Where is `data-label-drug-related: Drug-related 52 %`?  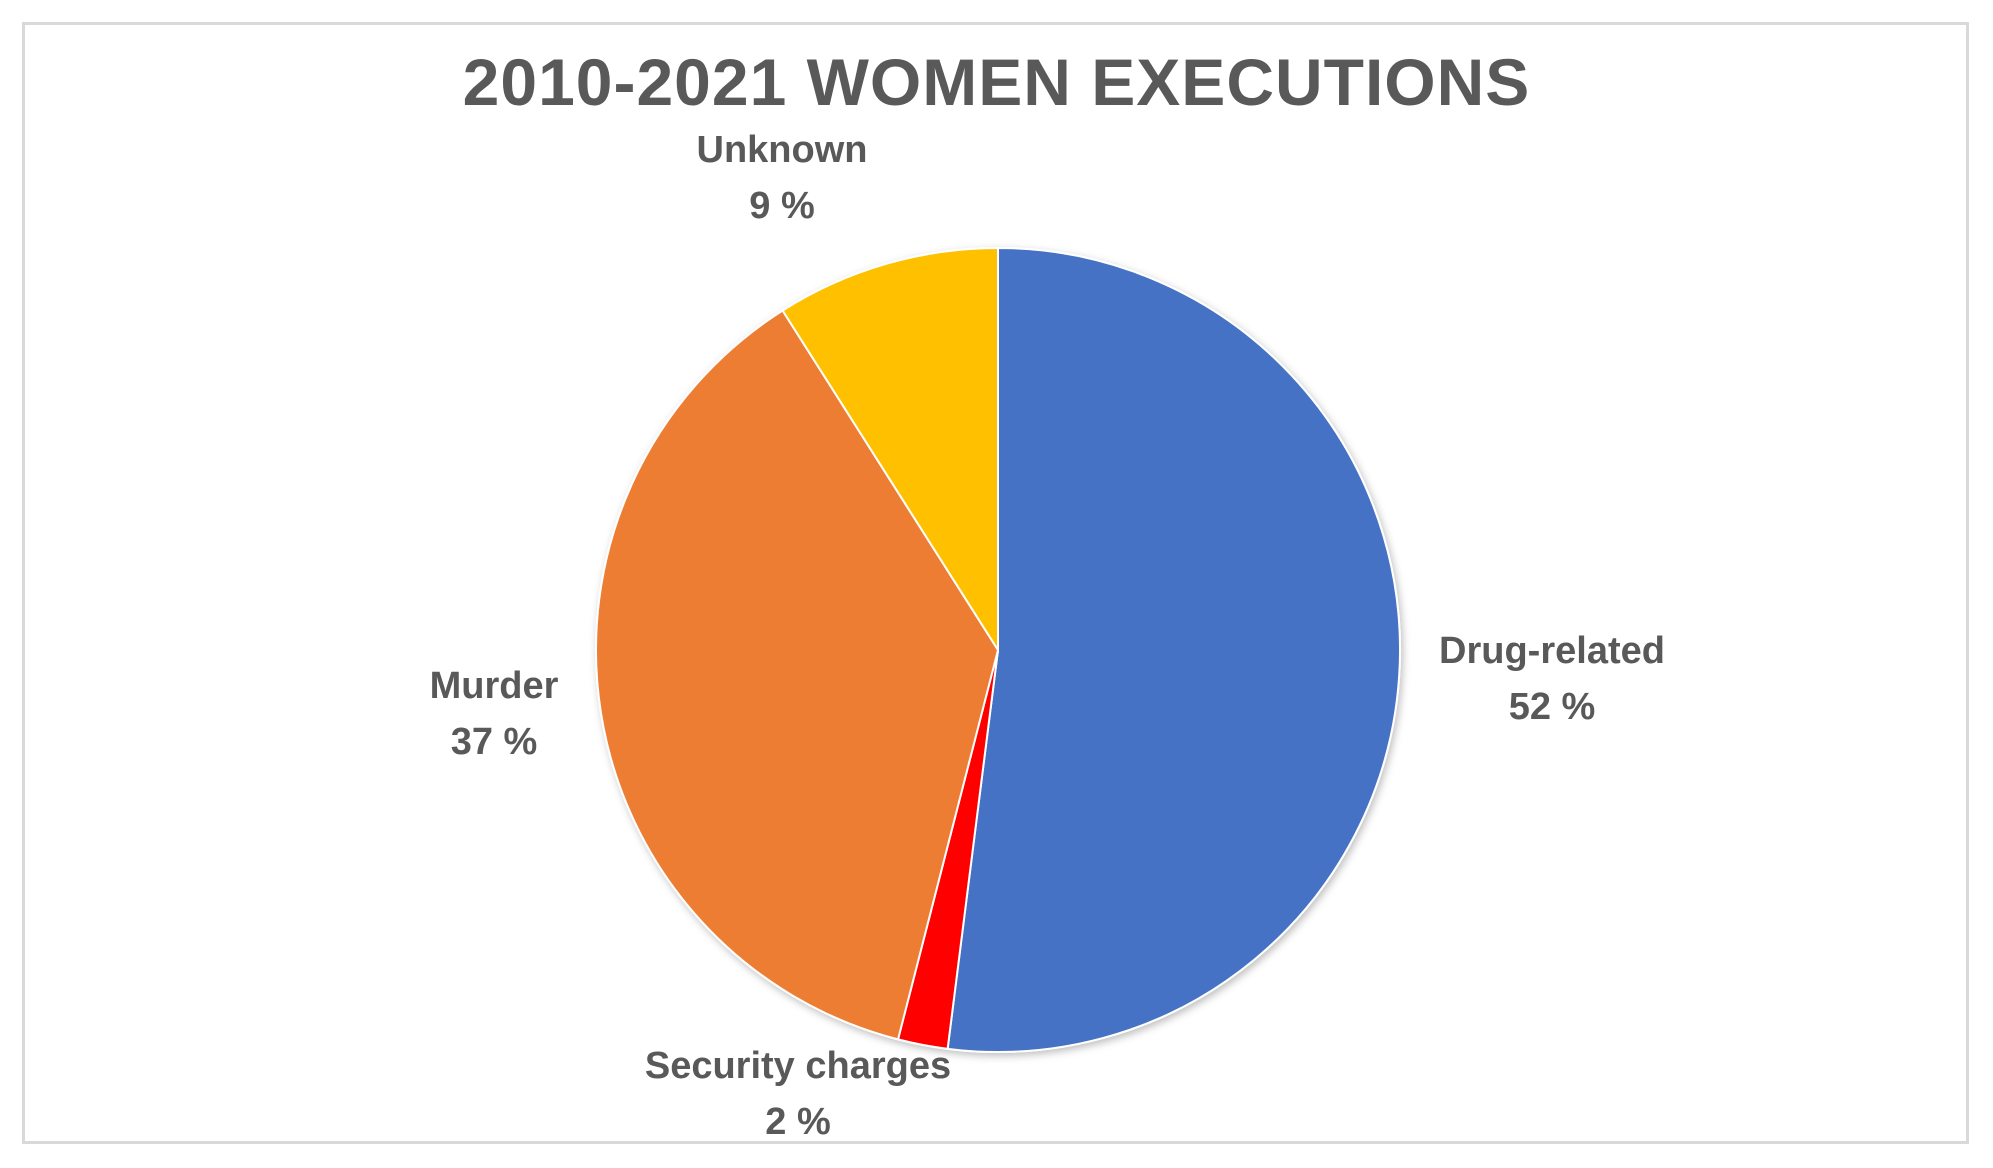
data-label-drug-related: Drug-related 52 % is located at coordinates (1552, 679).